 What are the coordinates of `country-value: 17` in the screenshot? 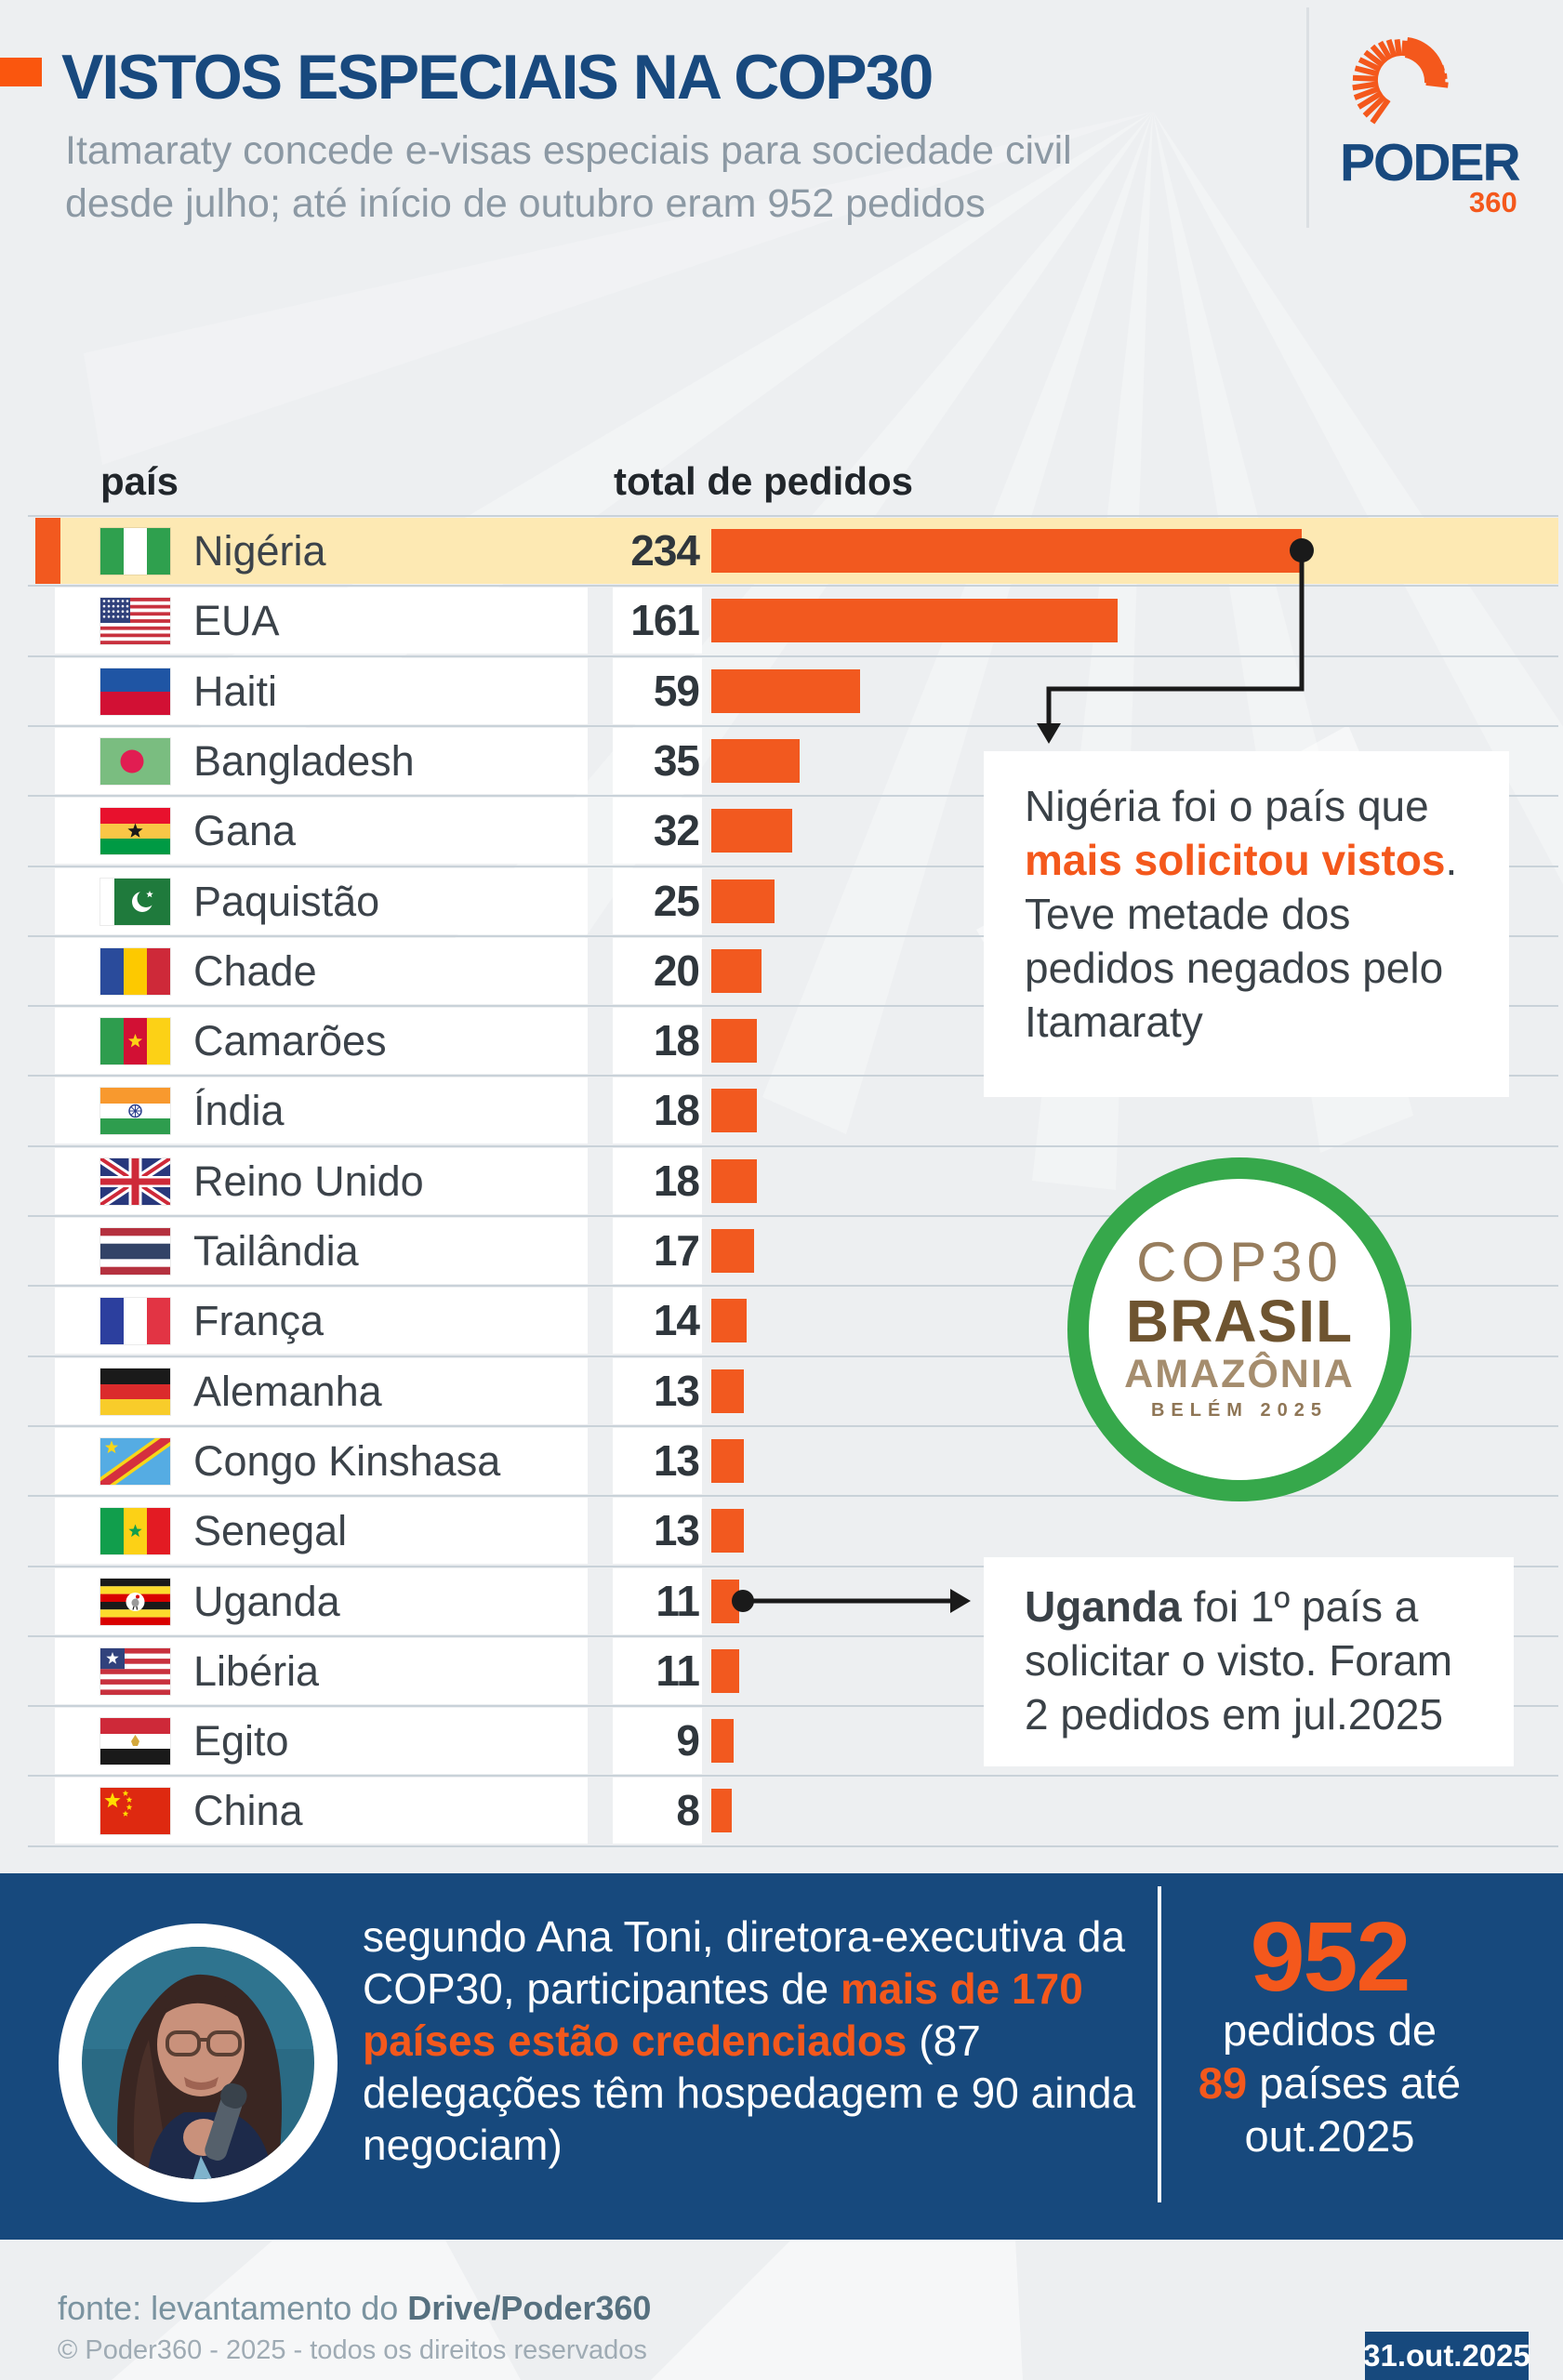 It's located at (677, 1250).